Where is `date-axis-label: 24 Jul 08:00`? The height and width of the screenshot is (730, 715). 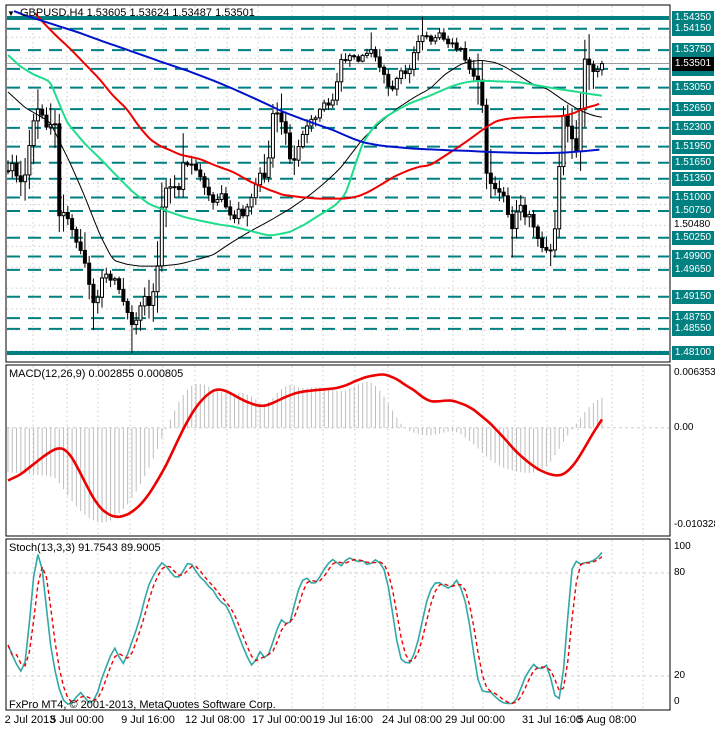
date-axis-label: 24 Jul 08:00 is located at coordinates (412, 720).